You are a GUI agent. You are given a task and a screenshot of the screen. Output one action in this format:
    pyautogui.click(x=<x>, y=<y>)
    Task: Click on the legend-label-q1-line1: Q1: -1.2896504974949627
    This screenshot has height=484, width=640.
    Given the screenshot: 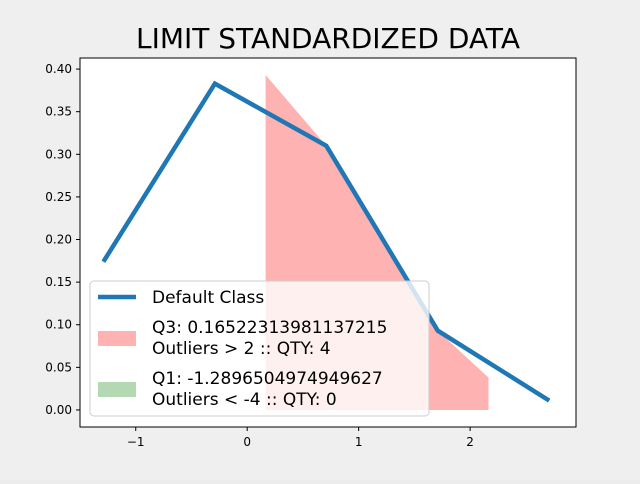 What is the action you would take?
    pyautogui.click(x=267, y=379)
    